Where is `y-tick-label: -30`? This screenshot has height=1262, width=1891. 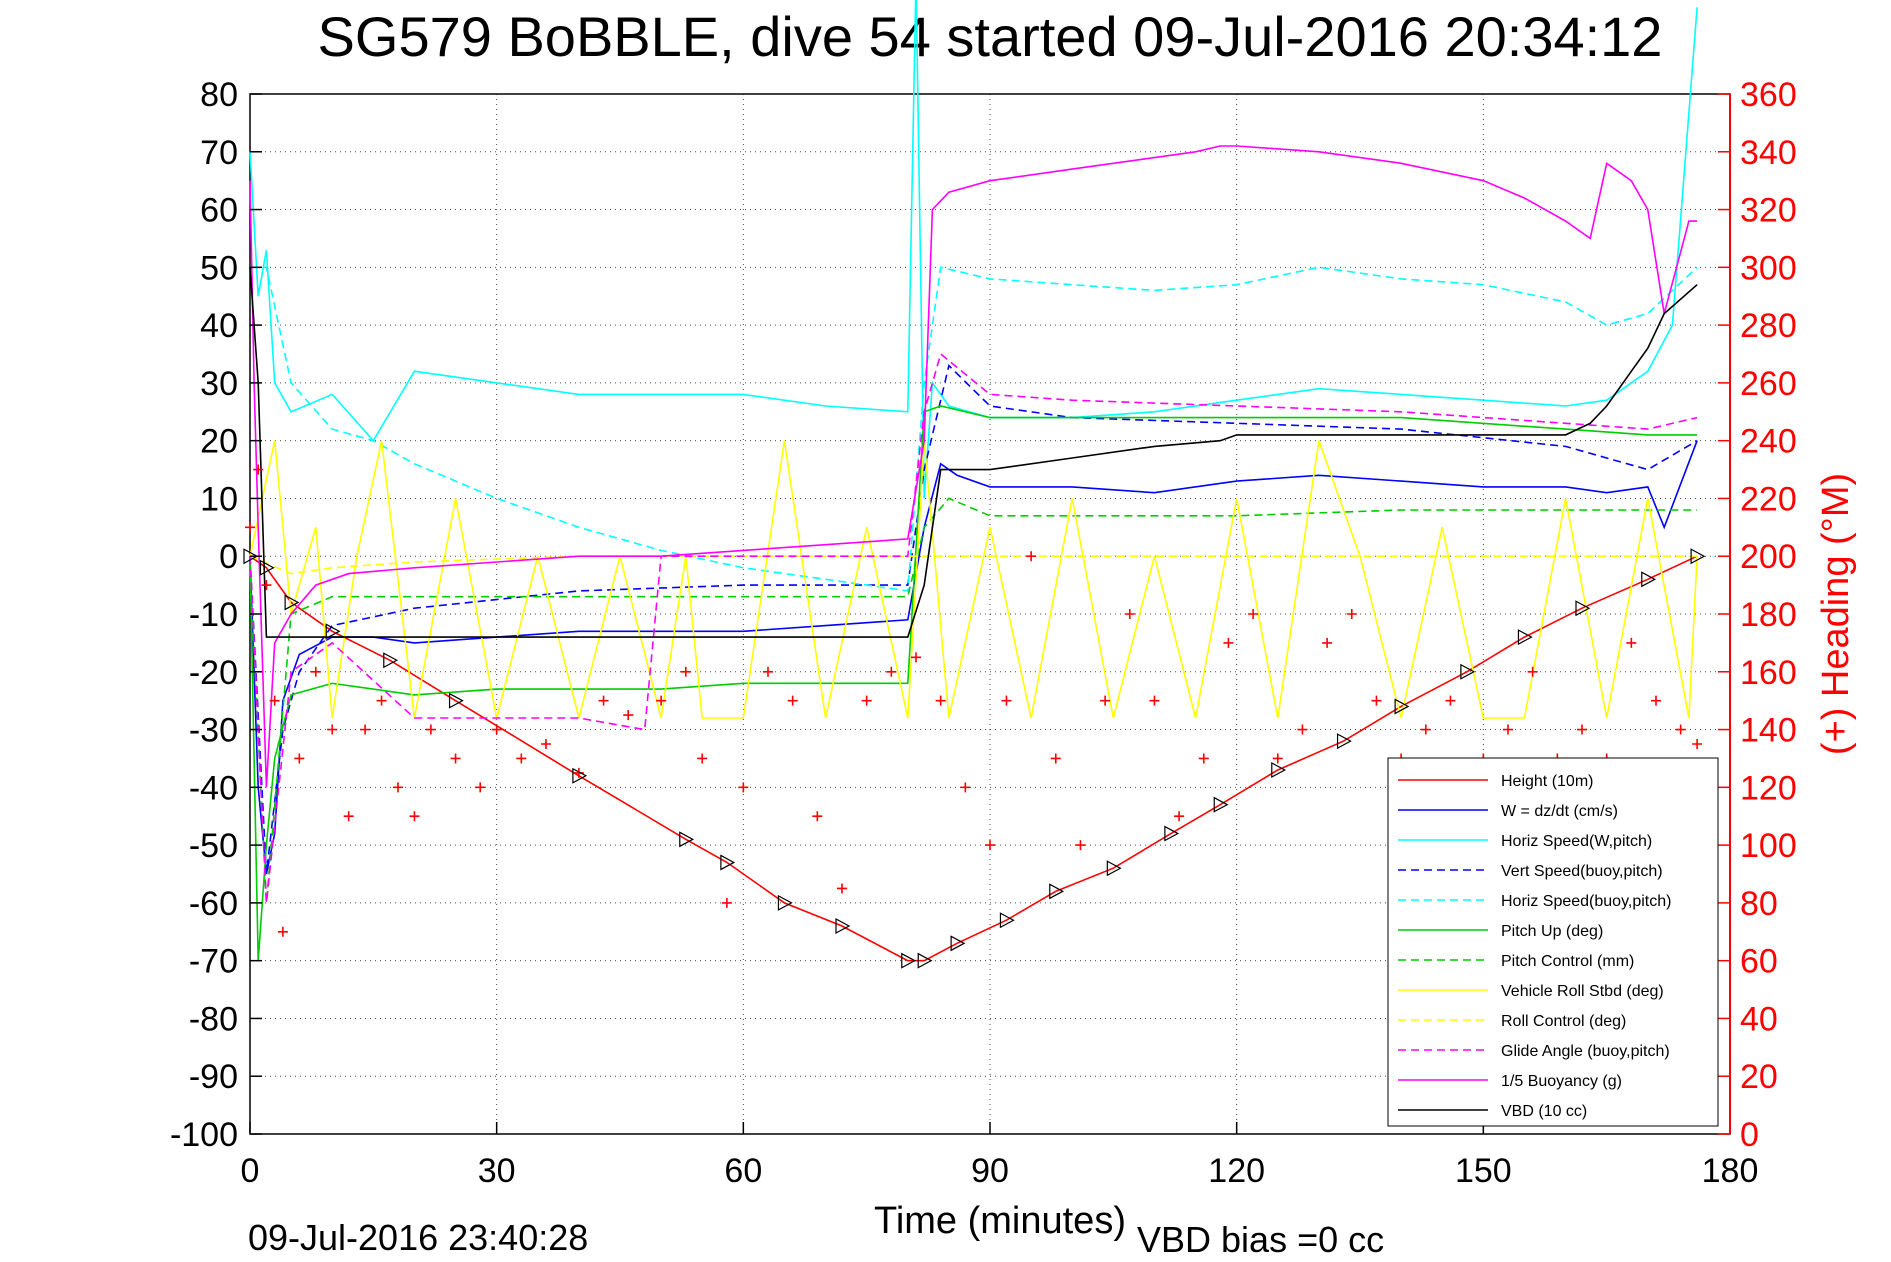 y-tick-label: -30 is located at coordinates (213, 731).